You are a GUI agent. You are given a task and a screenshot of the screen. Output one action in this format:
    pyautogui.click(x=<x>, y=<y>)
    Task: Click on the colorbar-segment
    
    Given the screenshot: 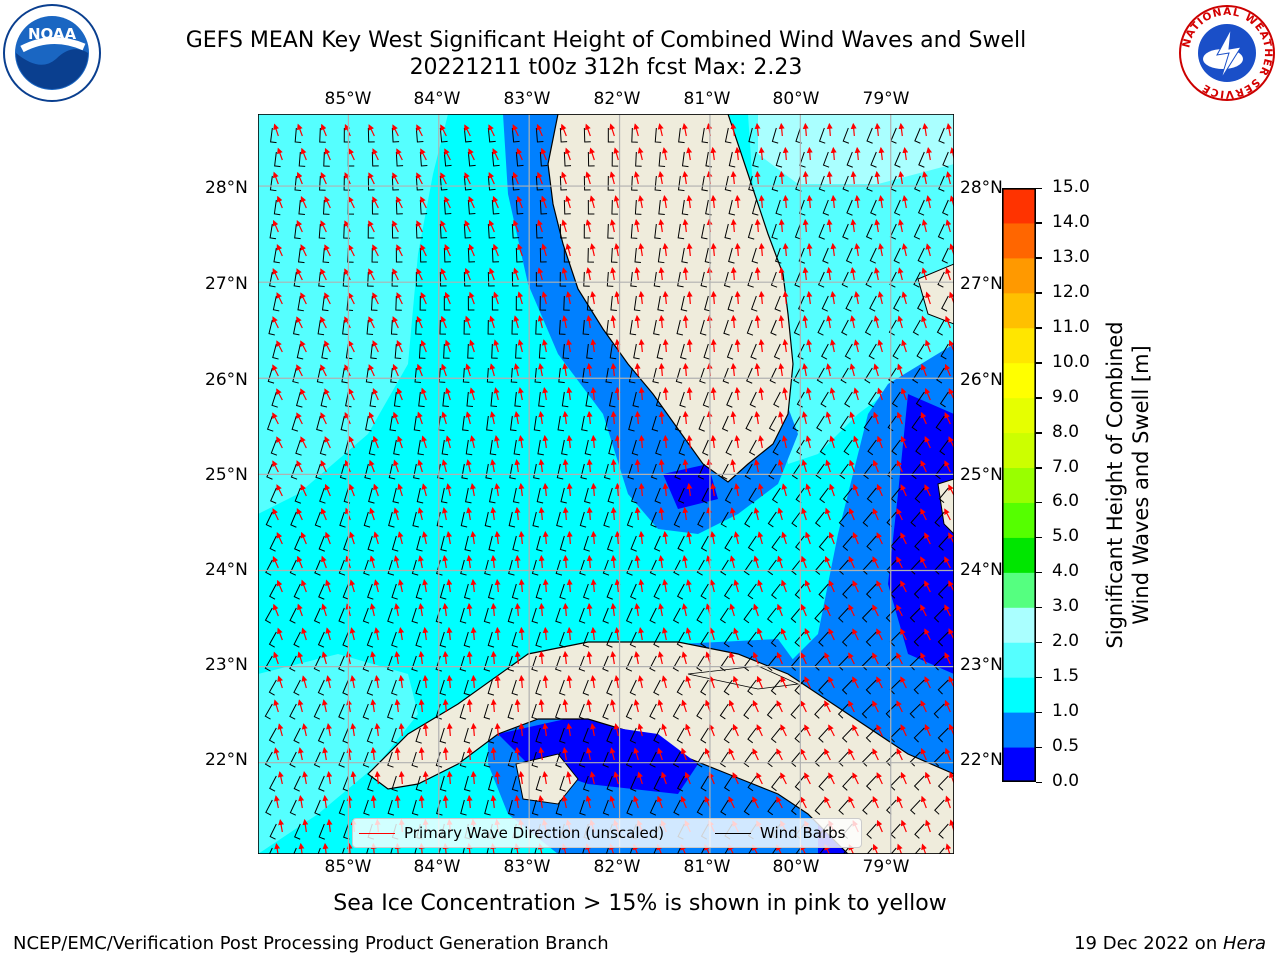 What is the action you would take?
    pyautogui.click(x=1019, y=275)
    